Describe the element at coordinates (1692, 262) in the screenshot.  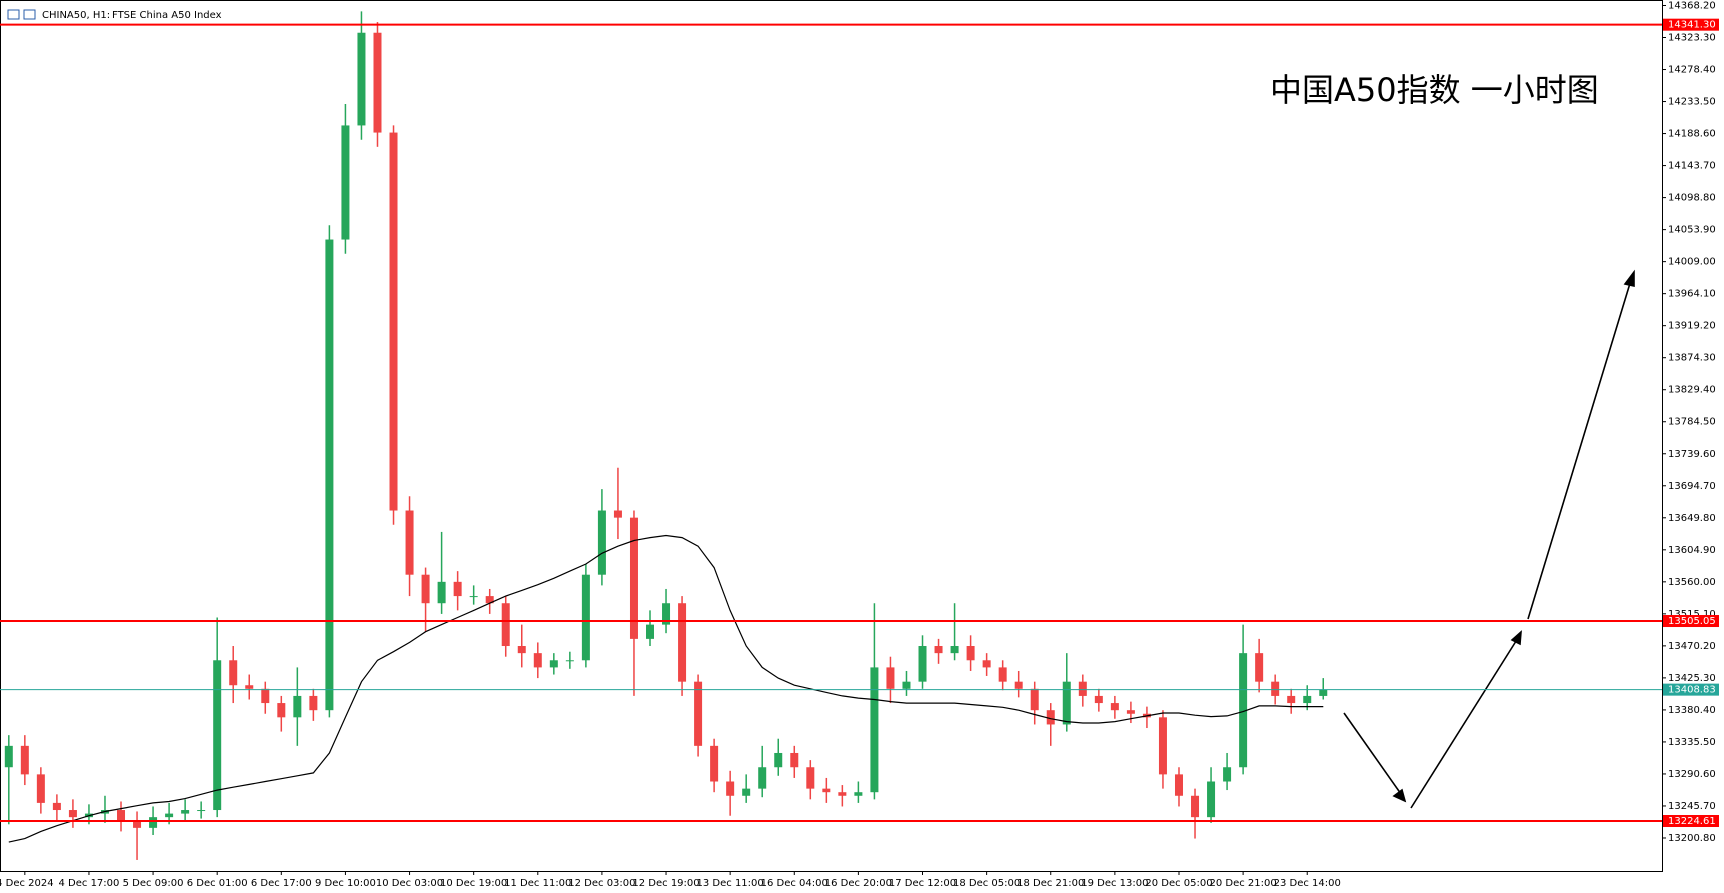
I see `y-tick-label: 14009.00` at that location.